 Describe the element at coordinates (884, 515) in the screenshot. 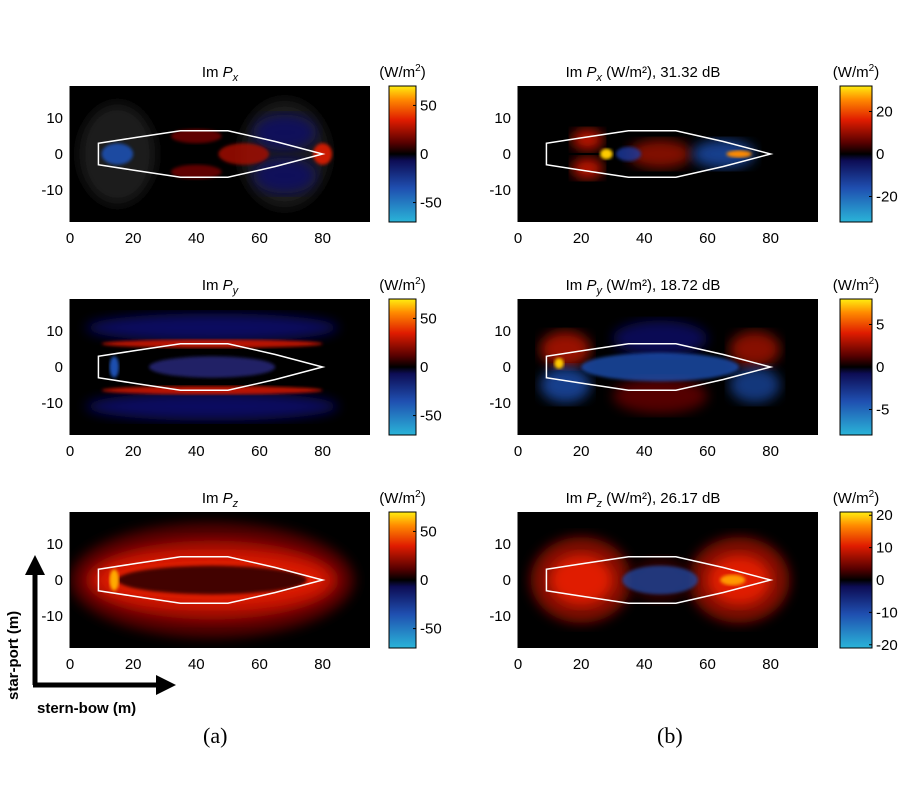

I see `colorbar-tick-label: 20` at that location.